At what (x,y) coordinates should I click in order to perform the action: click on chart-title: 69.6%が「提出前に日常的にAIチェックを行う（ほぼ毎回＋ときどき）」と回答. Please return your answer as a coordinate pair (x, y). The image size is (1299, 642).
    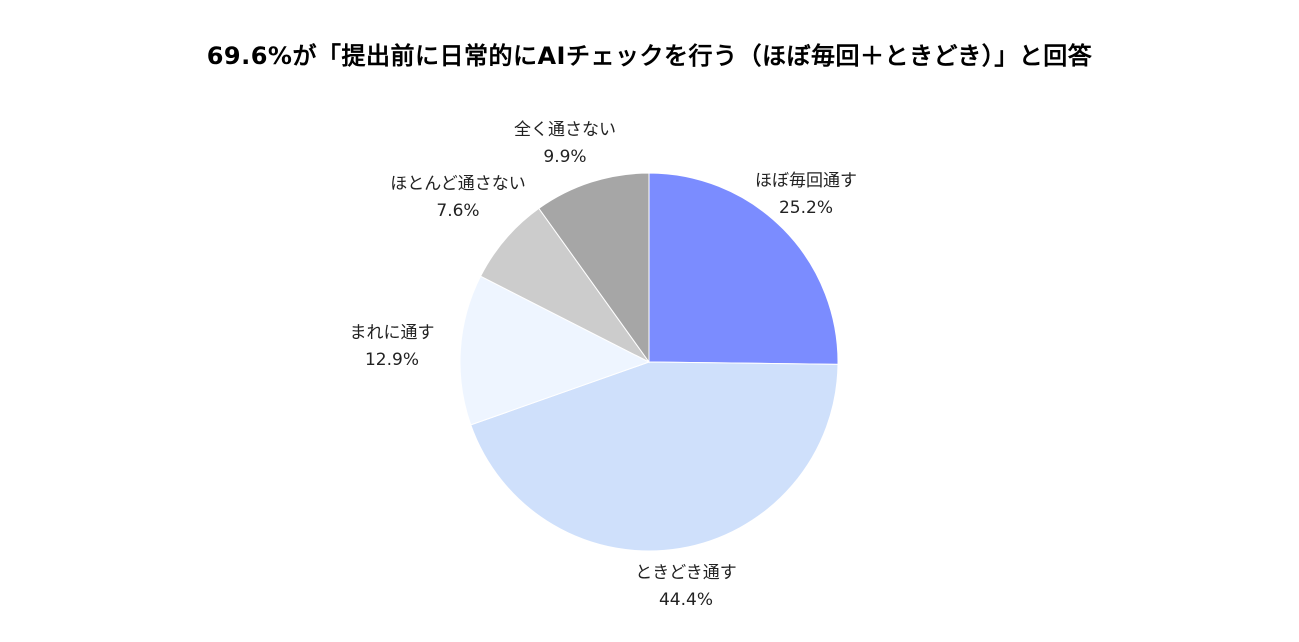
    Looking at the image, I should click on (649, 56).